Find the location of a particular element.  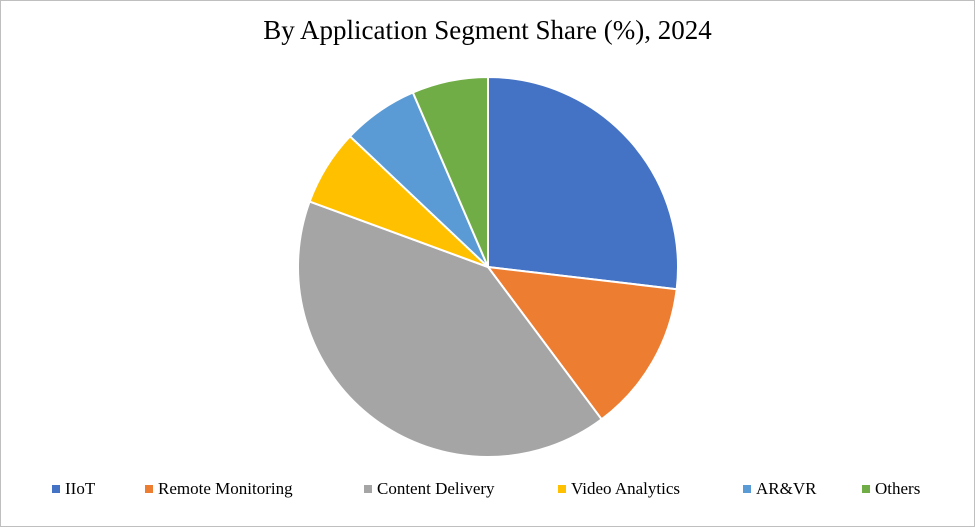

pie-slice-iiot is located at coordinates (583, 183).